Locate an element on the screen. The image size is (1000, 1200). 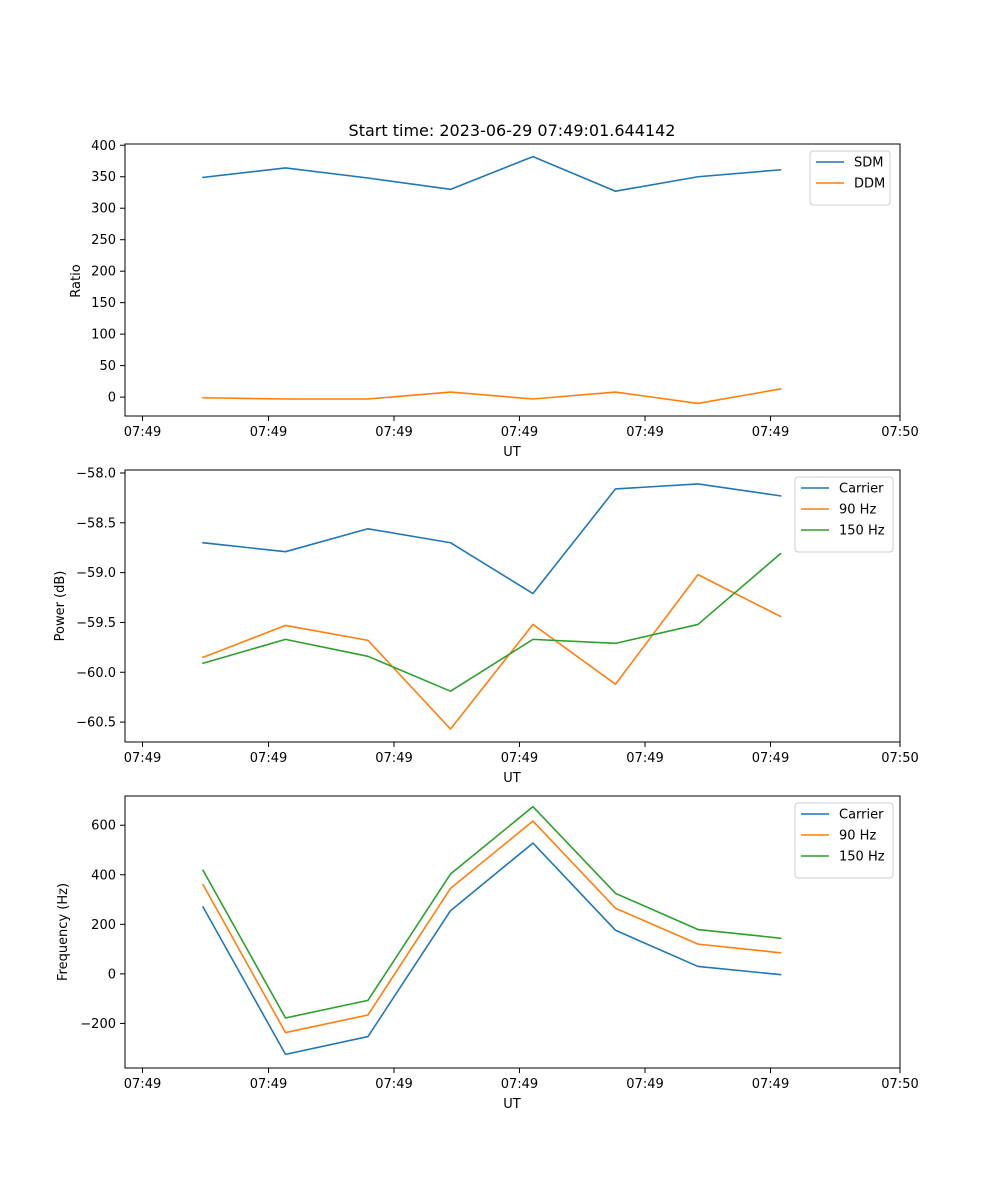
y-tick-label: −60.0 is located at coordinates (96, 673).